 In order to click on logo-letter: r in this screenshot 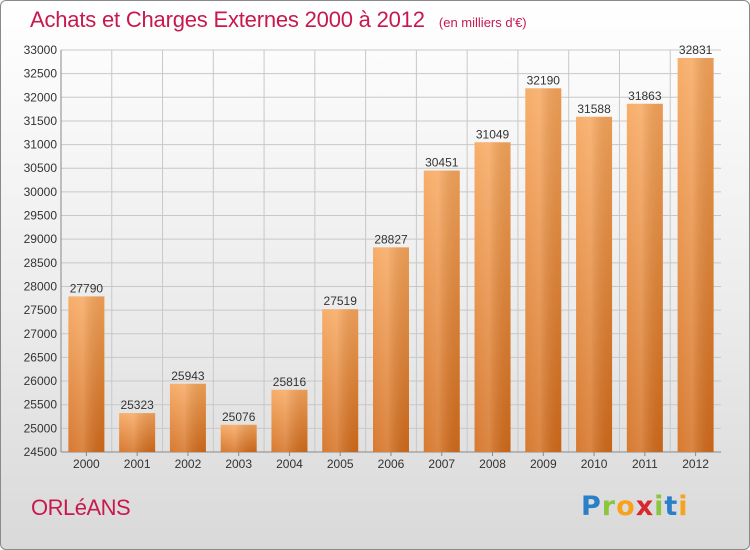, I will do `click(609, 506)`.